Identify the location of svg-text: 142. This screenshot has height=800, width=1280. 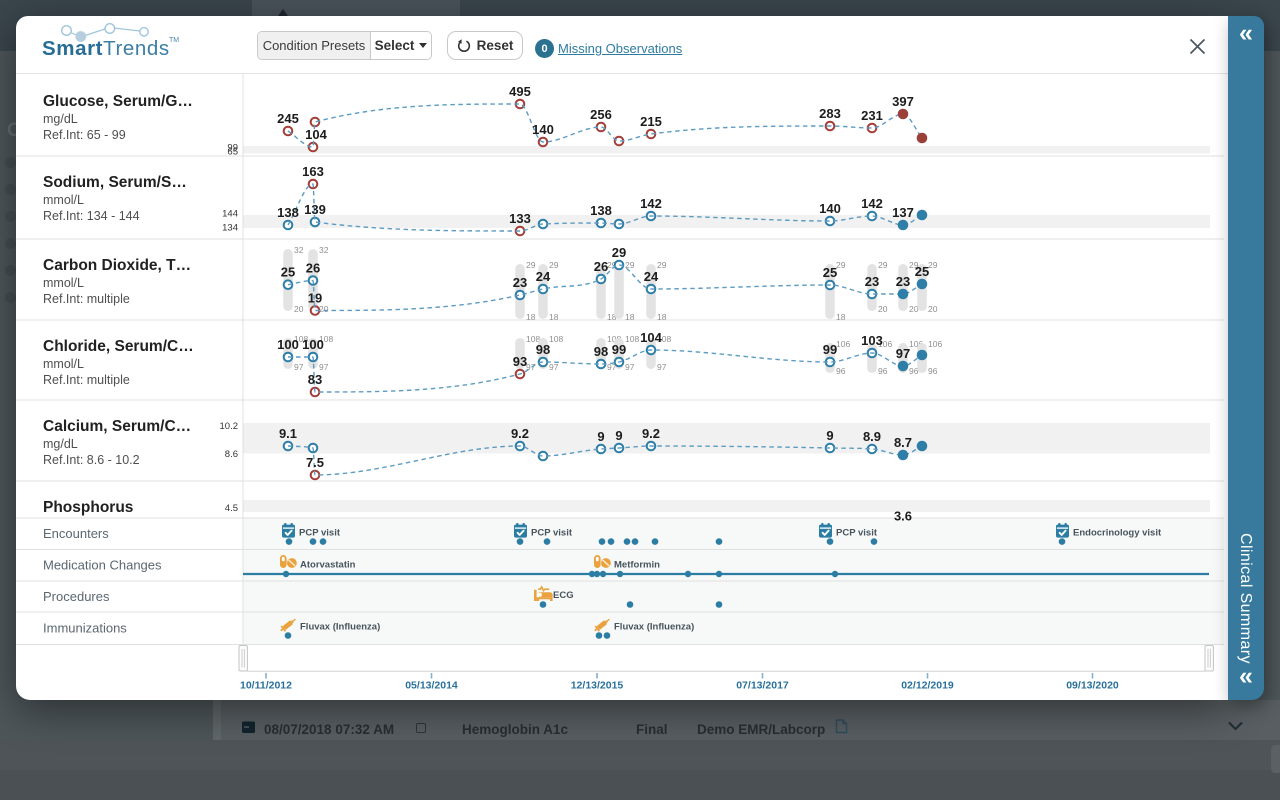
(651, 203).